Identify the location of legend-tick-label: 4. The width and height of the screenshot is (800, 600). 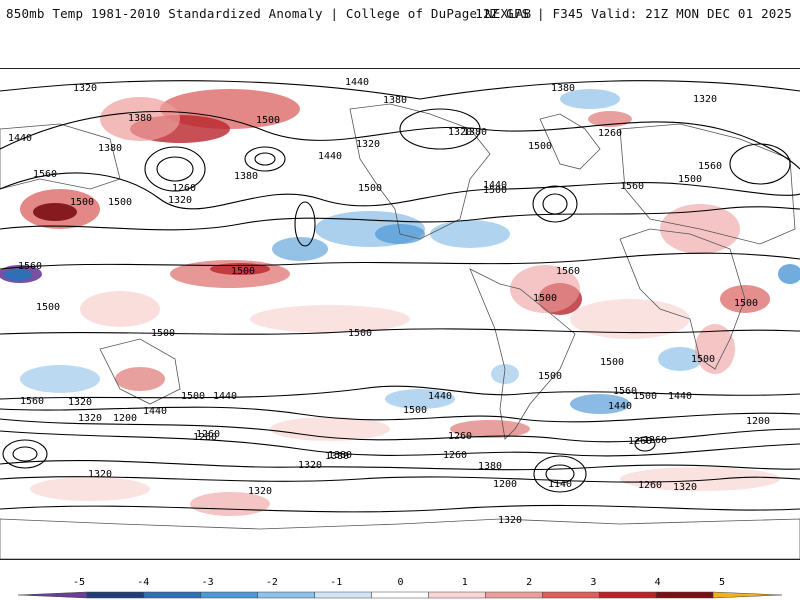
(658, 582).